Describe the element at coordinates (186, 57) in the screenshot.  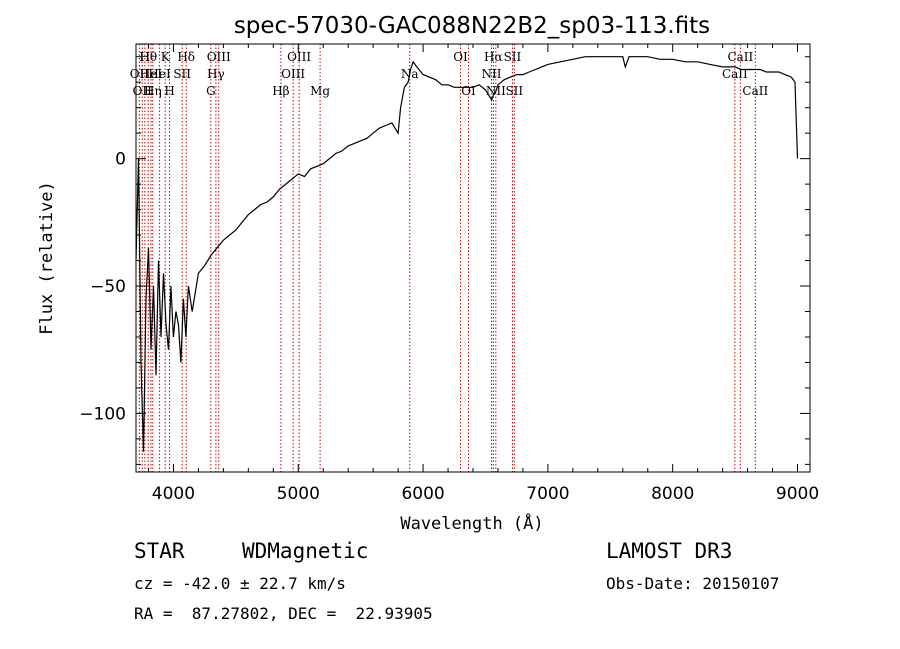
I see `line-label-10: Hδ` at that location.